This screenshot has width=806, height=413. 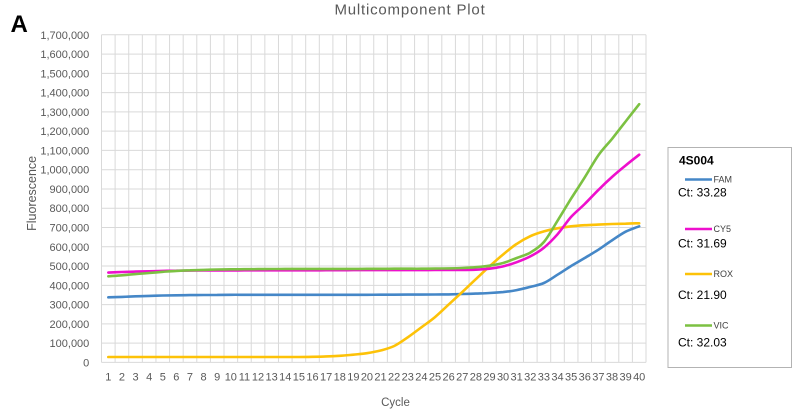 What do you see at coordinates (476, 378) in the screenshot?
I see `svg-text: 28` at bounding box center [476, 378].